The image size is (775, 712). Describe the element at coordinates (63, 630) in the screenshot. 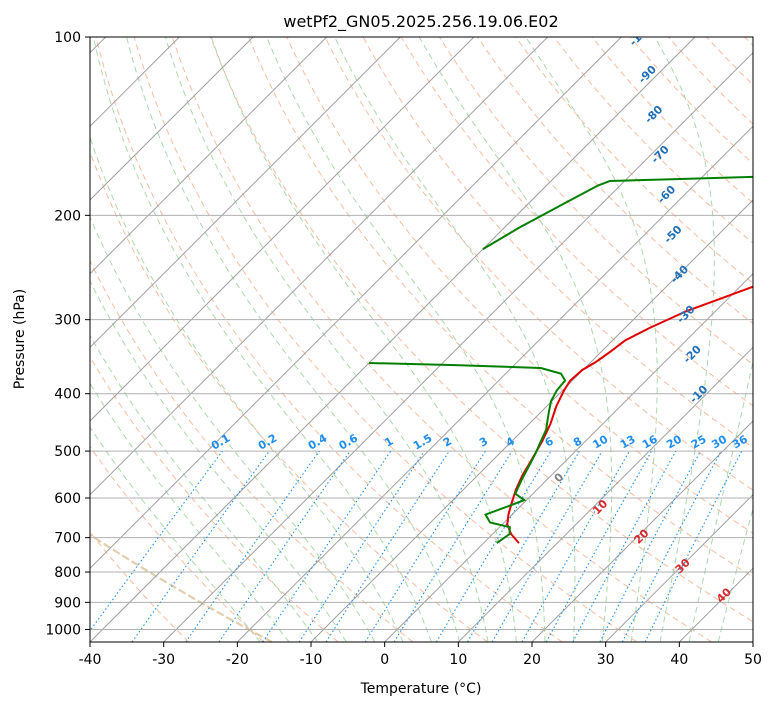

I see `y-tick-label: 1000` at that location.